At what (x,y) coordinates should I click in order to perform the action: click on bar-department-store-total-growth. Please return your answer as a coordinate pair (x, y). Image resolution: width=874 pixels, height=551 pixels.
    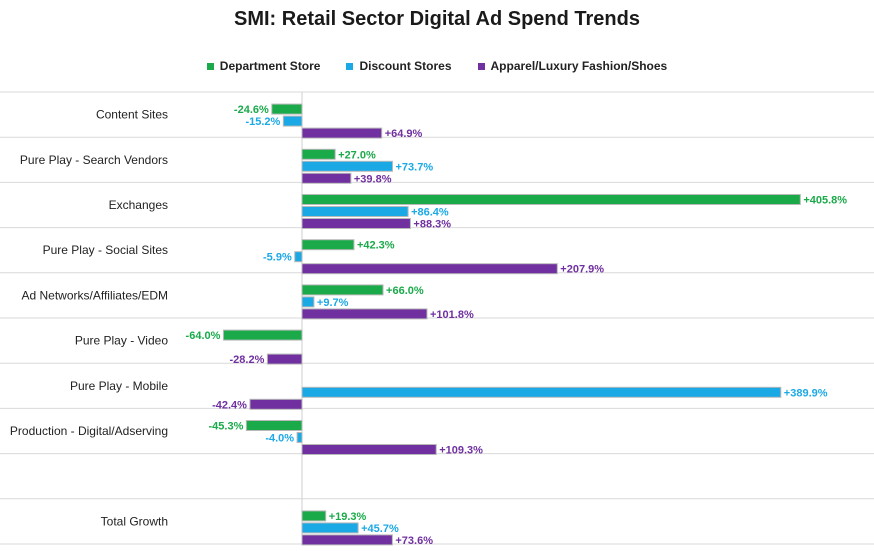
    Looking at the image, I should click on (314, 516).